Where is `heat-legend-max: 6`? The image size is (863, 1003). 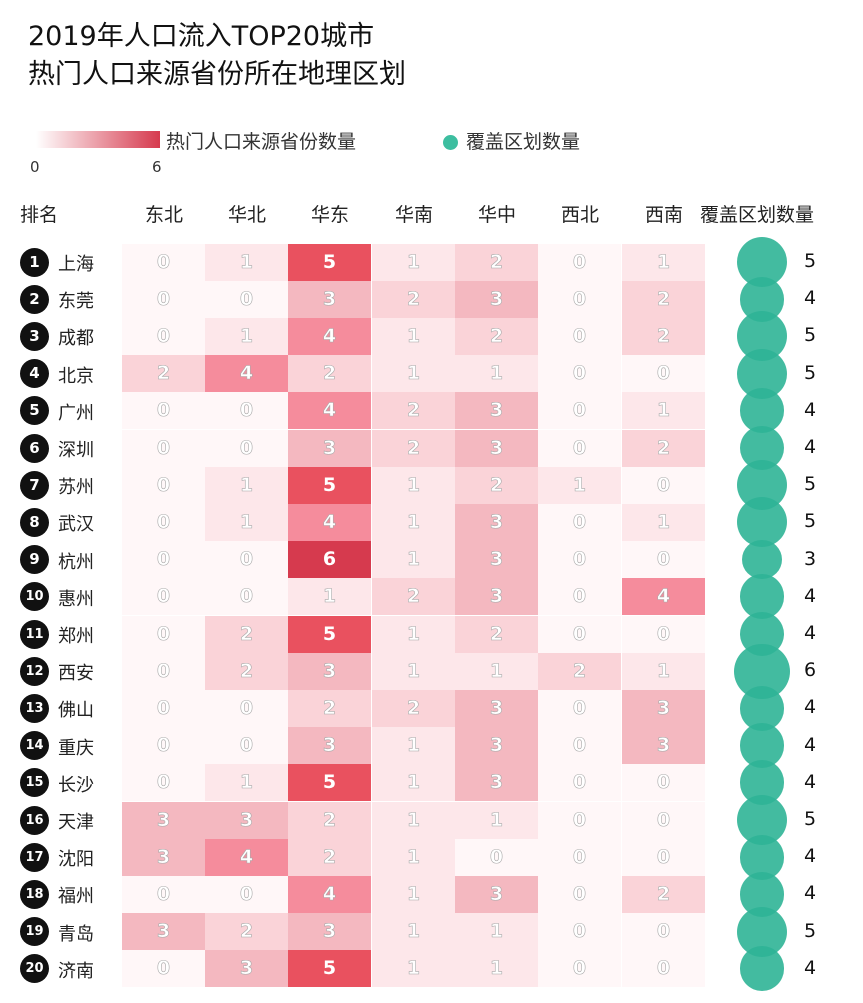
heat-legend-max: 6 is located at coordinates (157, 167).